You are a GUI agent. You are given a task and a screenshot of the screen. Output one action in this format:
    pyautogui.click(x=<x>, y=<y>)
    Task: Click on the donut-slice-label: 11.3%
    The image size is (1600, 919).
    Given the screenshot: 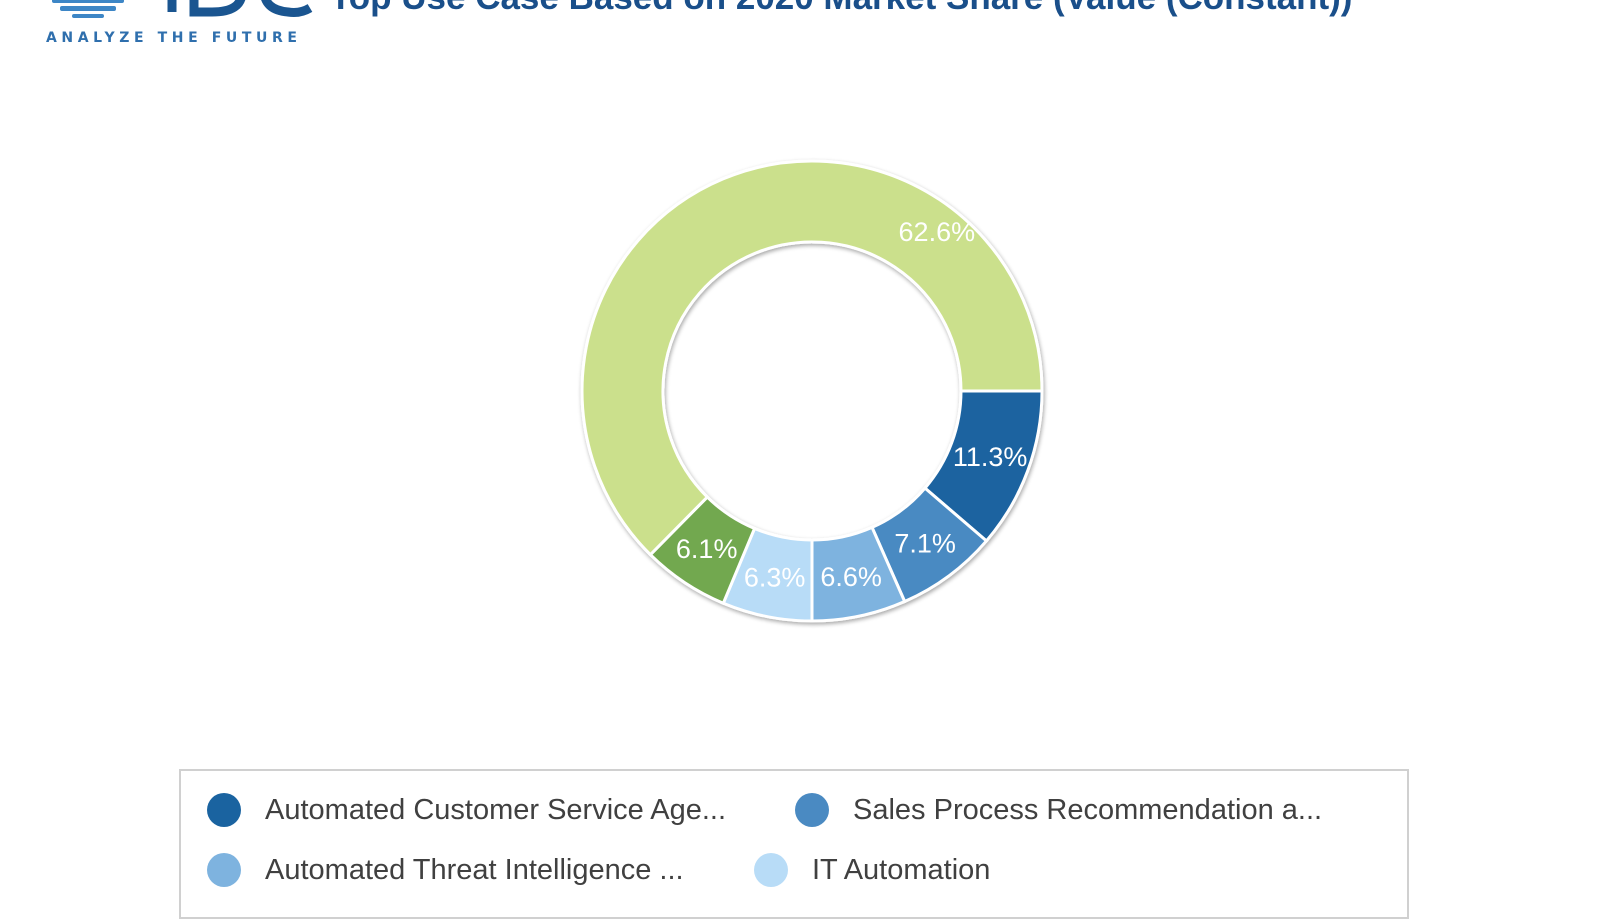 What is the action you would take?
    pyautogui.click(x=990, y=457)
    